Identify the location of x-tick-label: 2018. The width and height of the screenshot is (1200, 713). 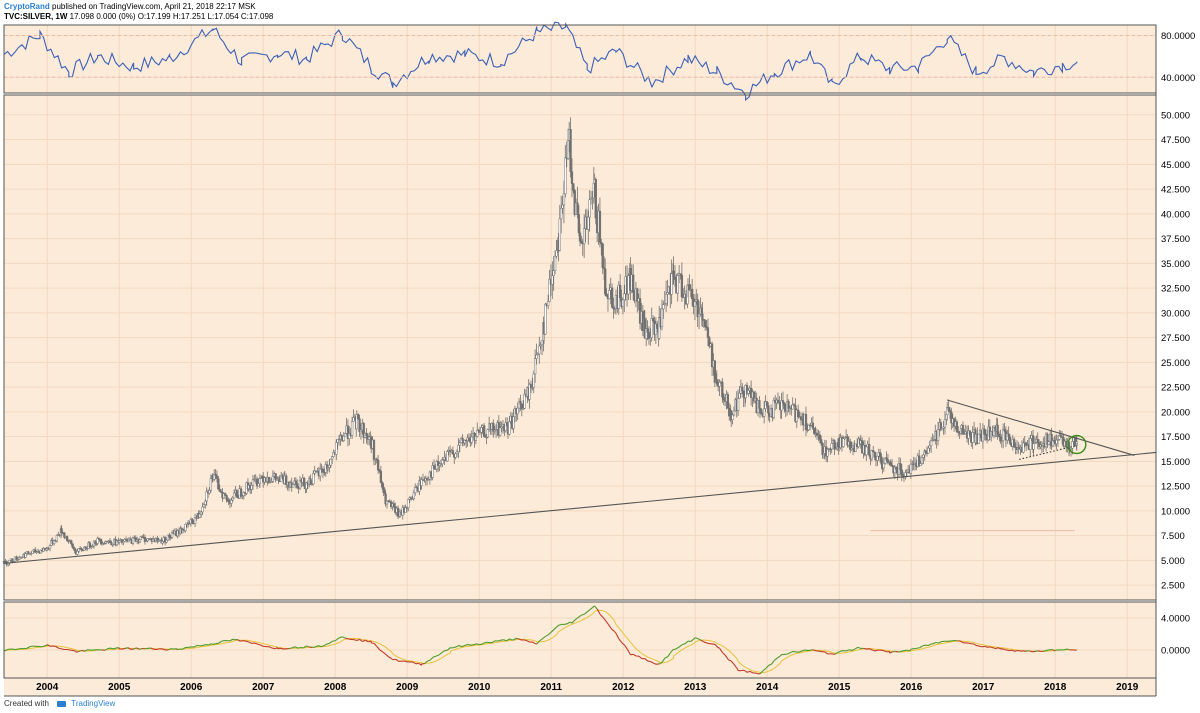
(1055, 687).